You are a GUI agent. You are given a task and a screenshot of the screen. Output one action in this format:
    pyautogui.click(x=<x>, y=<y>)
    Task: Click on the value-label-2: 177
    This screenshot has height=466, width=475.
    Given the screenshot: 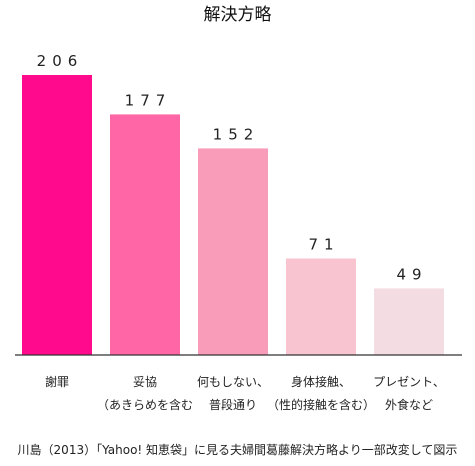 What is the action you would take?
    pyautogui.click(x=148, y=100)
    